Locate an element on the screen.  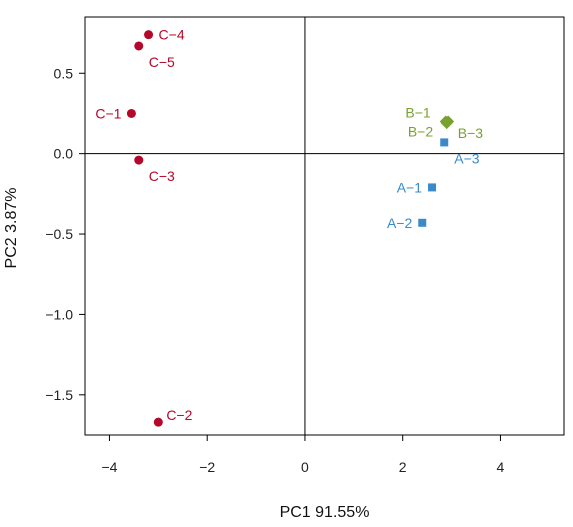
label-b-1: B−1 is located at coordinates (418, 113).